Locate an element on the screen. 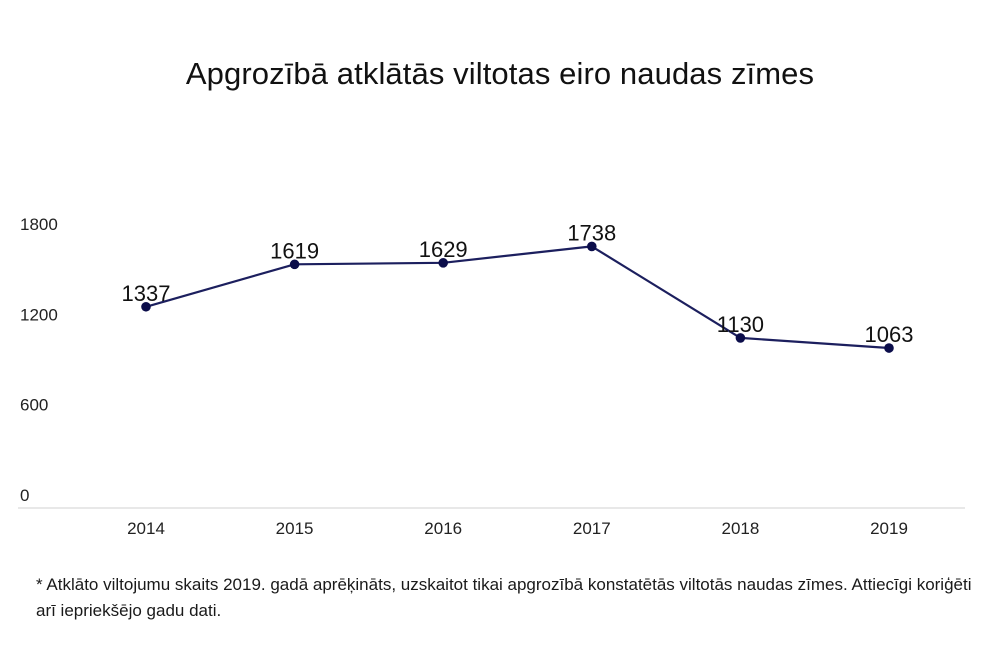 The height and width of the screenshot is (657, 1000). data-label: 1619 is located at coordinates (294, 250).